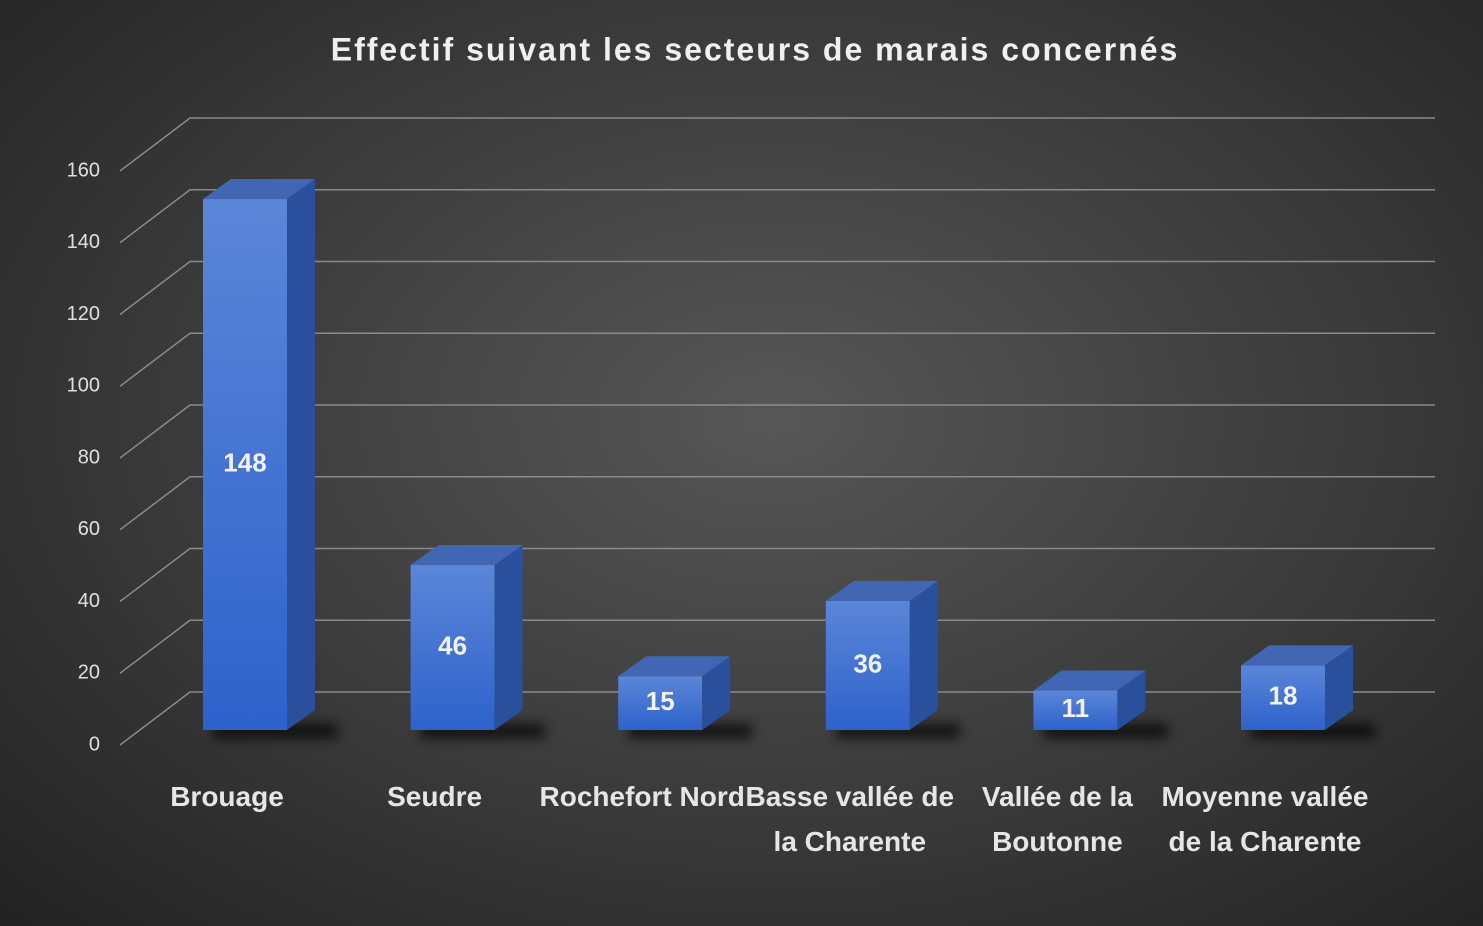  I want to click on y-tick-label: 100, so click(83, 386).